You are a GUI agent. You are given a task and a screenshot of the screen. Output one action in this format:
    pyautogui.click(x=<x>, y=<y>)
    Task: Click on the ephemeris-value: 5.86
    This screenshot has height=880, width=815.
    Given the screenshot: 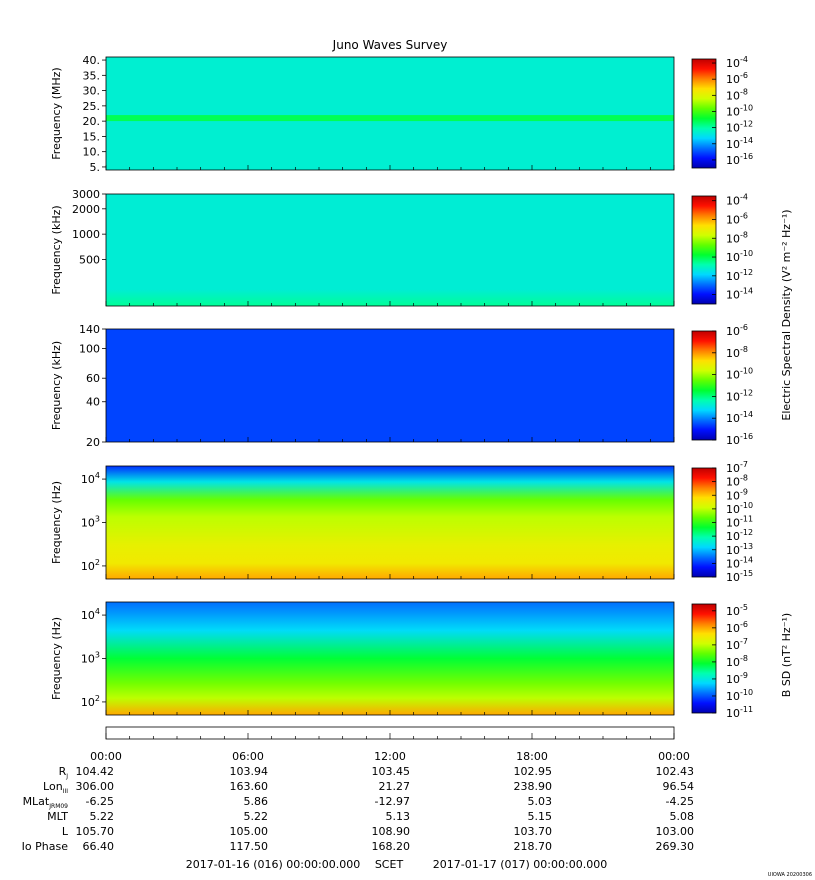 What is the action you would take?
    pyautogui.click(x=256, y=801)
    